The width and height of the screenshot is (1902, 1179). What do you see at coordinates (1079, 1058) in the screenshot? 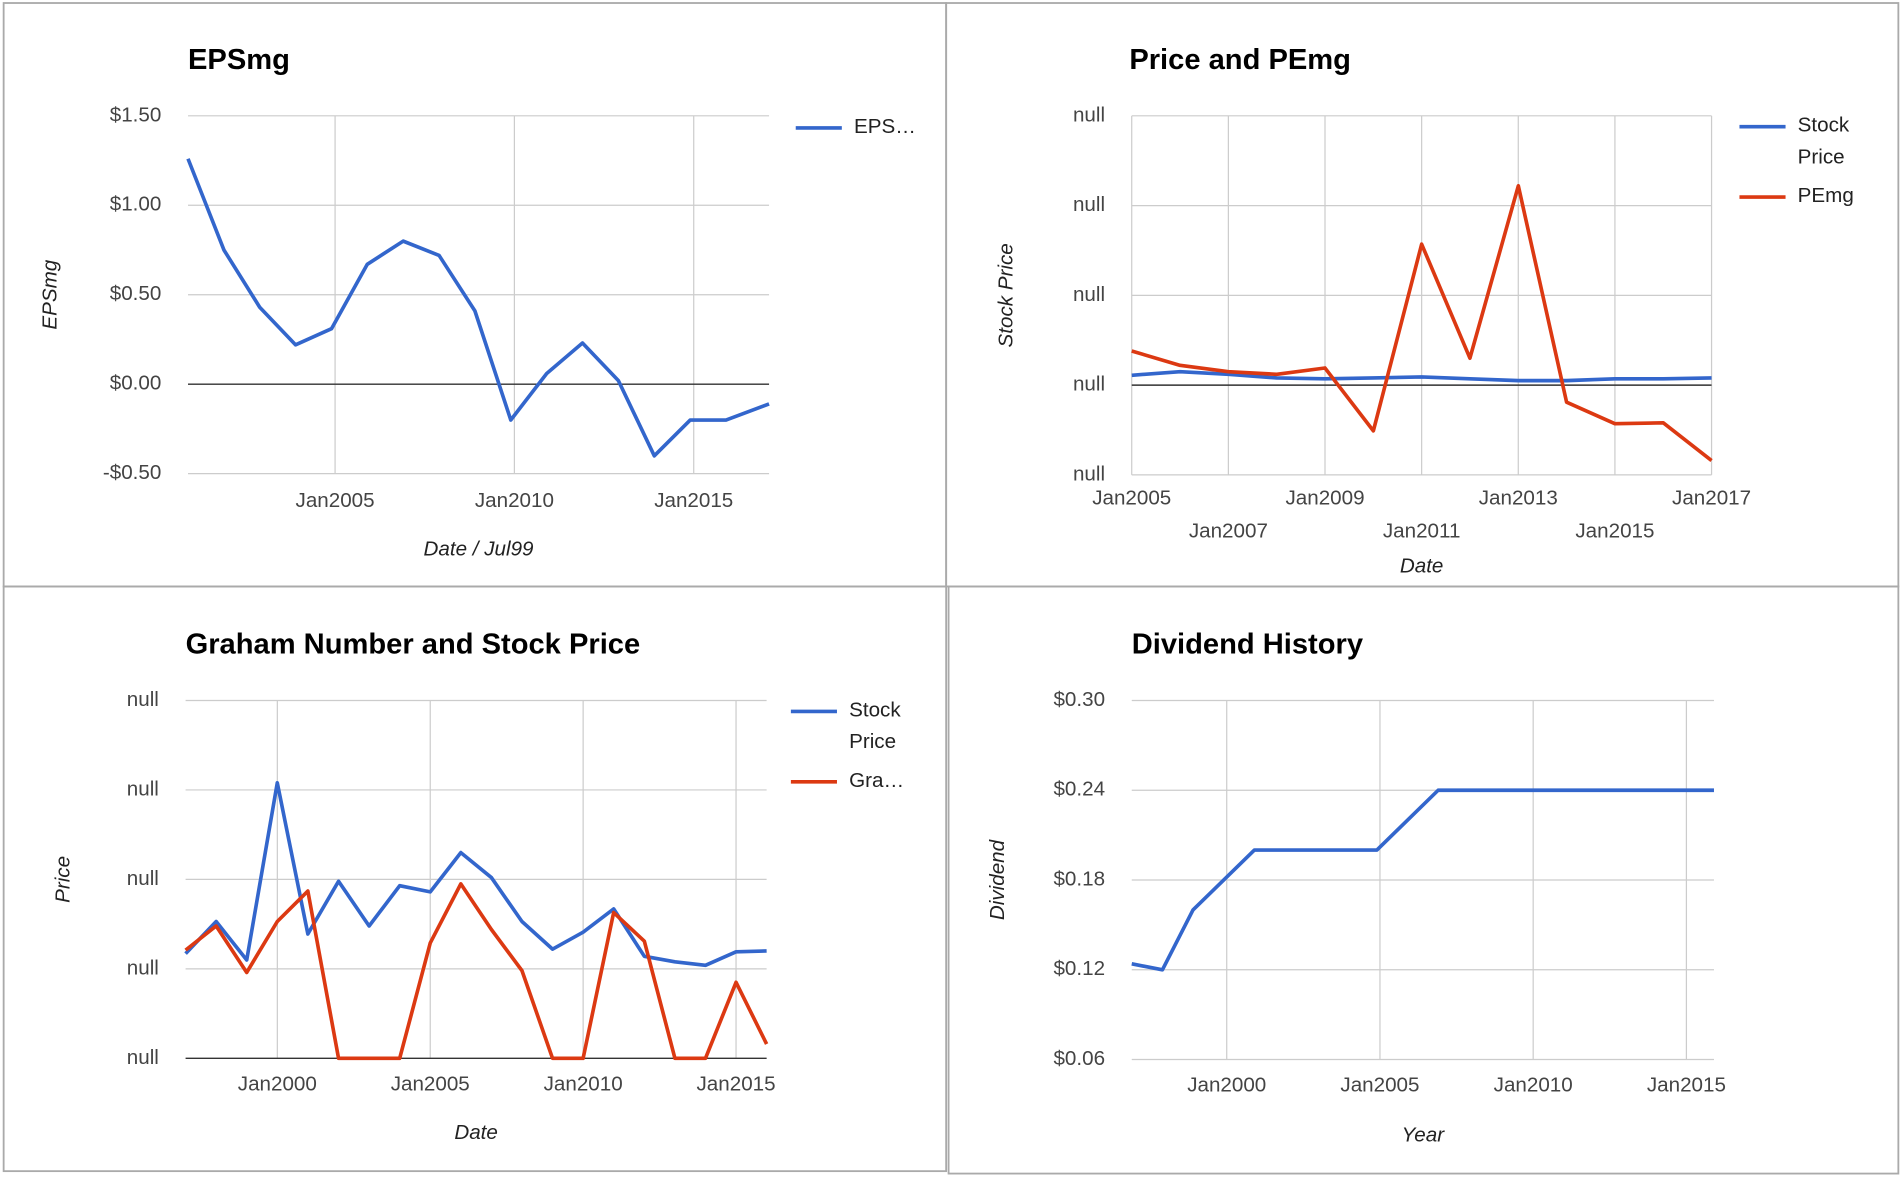
I see `y-tick-label: $0.06` at bounding box center [1079, 1058].